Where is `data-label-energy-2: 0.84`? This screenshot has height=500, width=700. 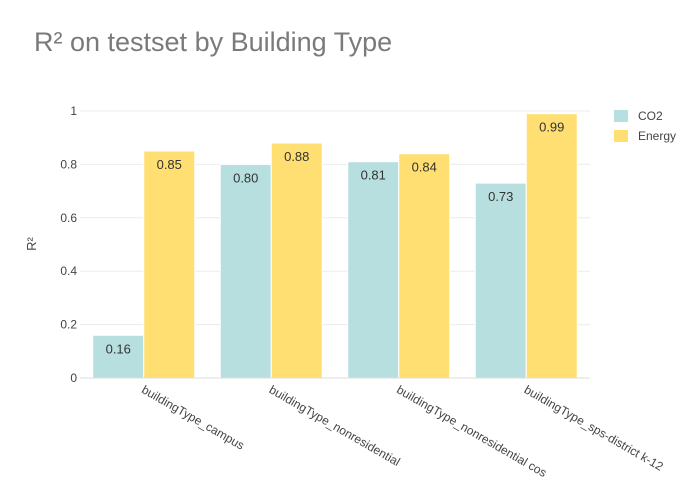
data-label-energy-2: 0.84 is located at coordinates (424, 167).